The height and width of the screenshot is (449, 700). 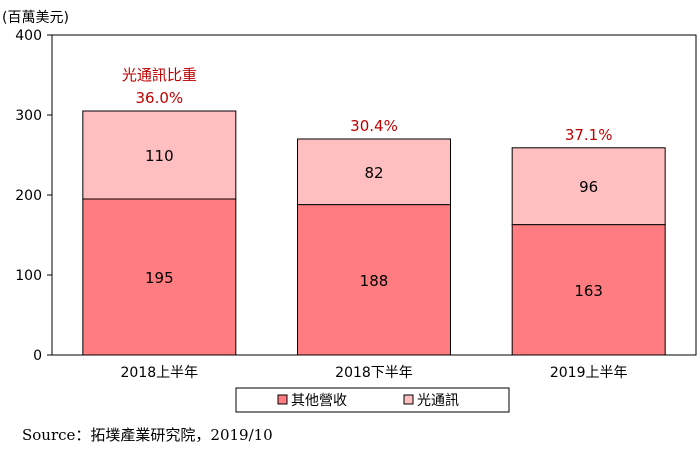 I want to click on bar-value-label: 163, so click(x=588, y=291).